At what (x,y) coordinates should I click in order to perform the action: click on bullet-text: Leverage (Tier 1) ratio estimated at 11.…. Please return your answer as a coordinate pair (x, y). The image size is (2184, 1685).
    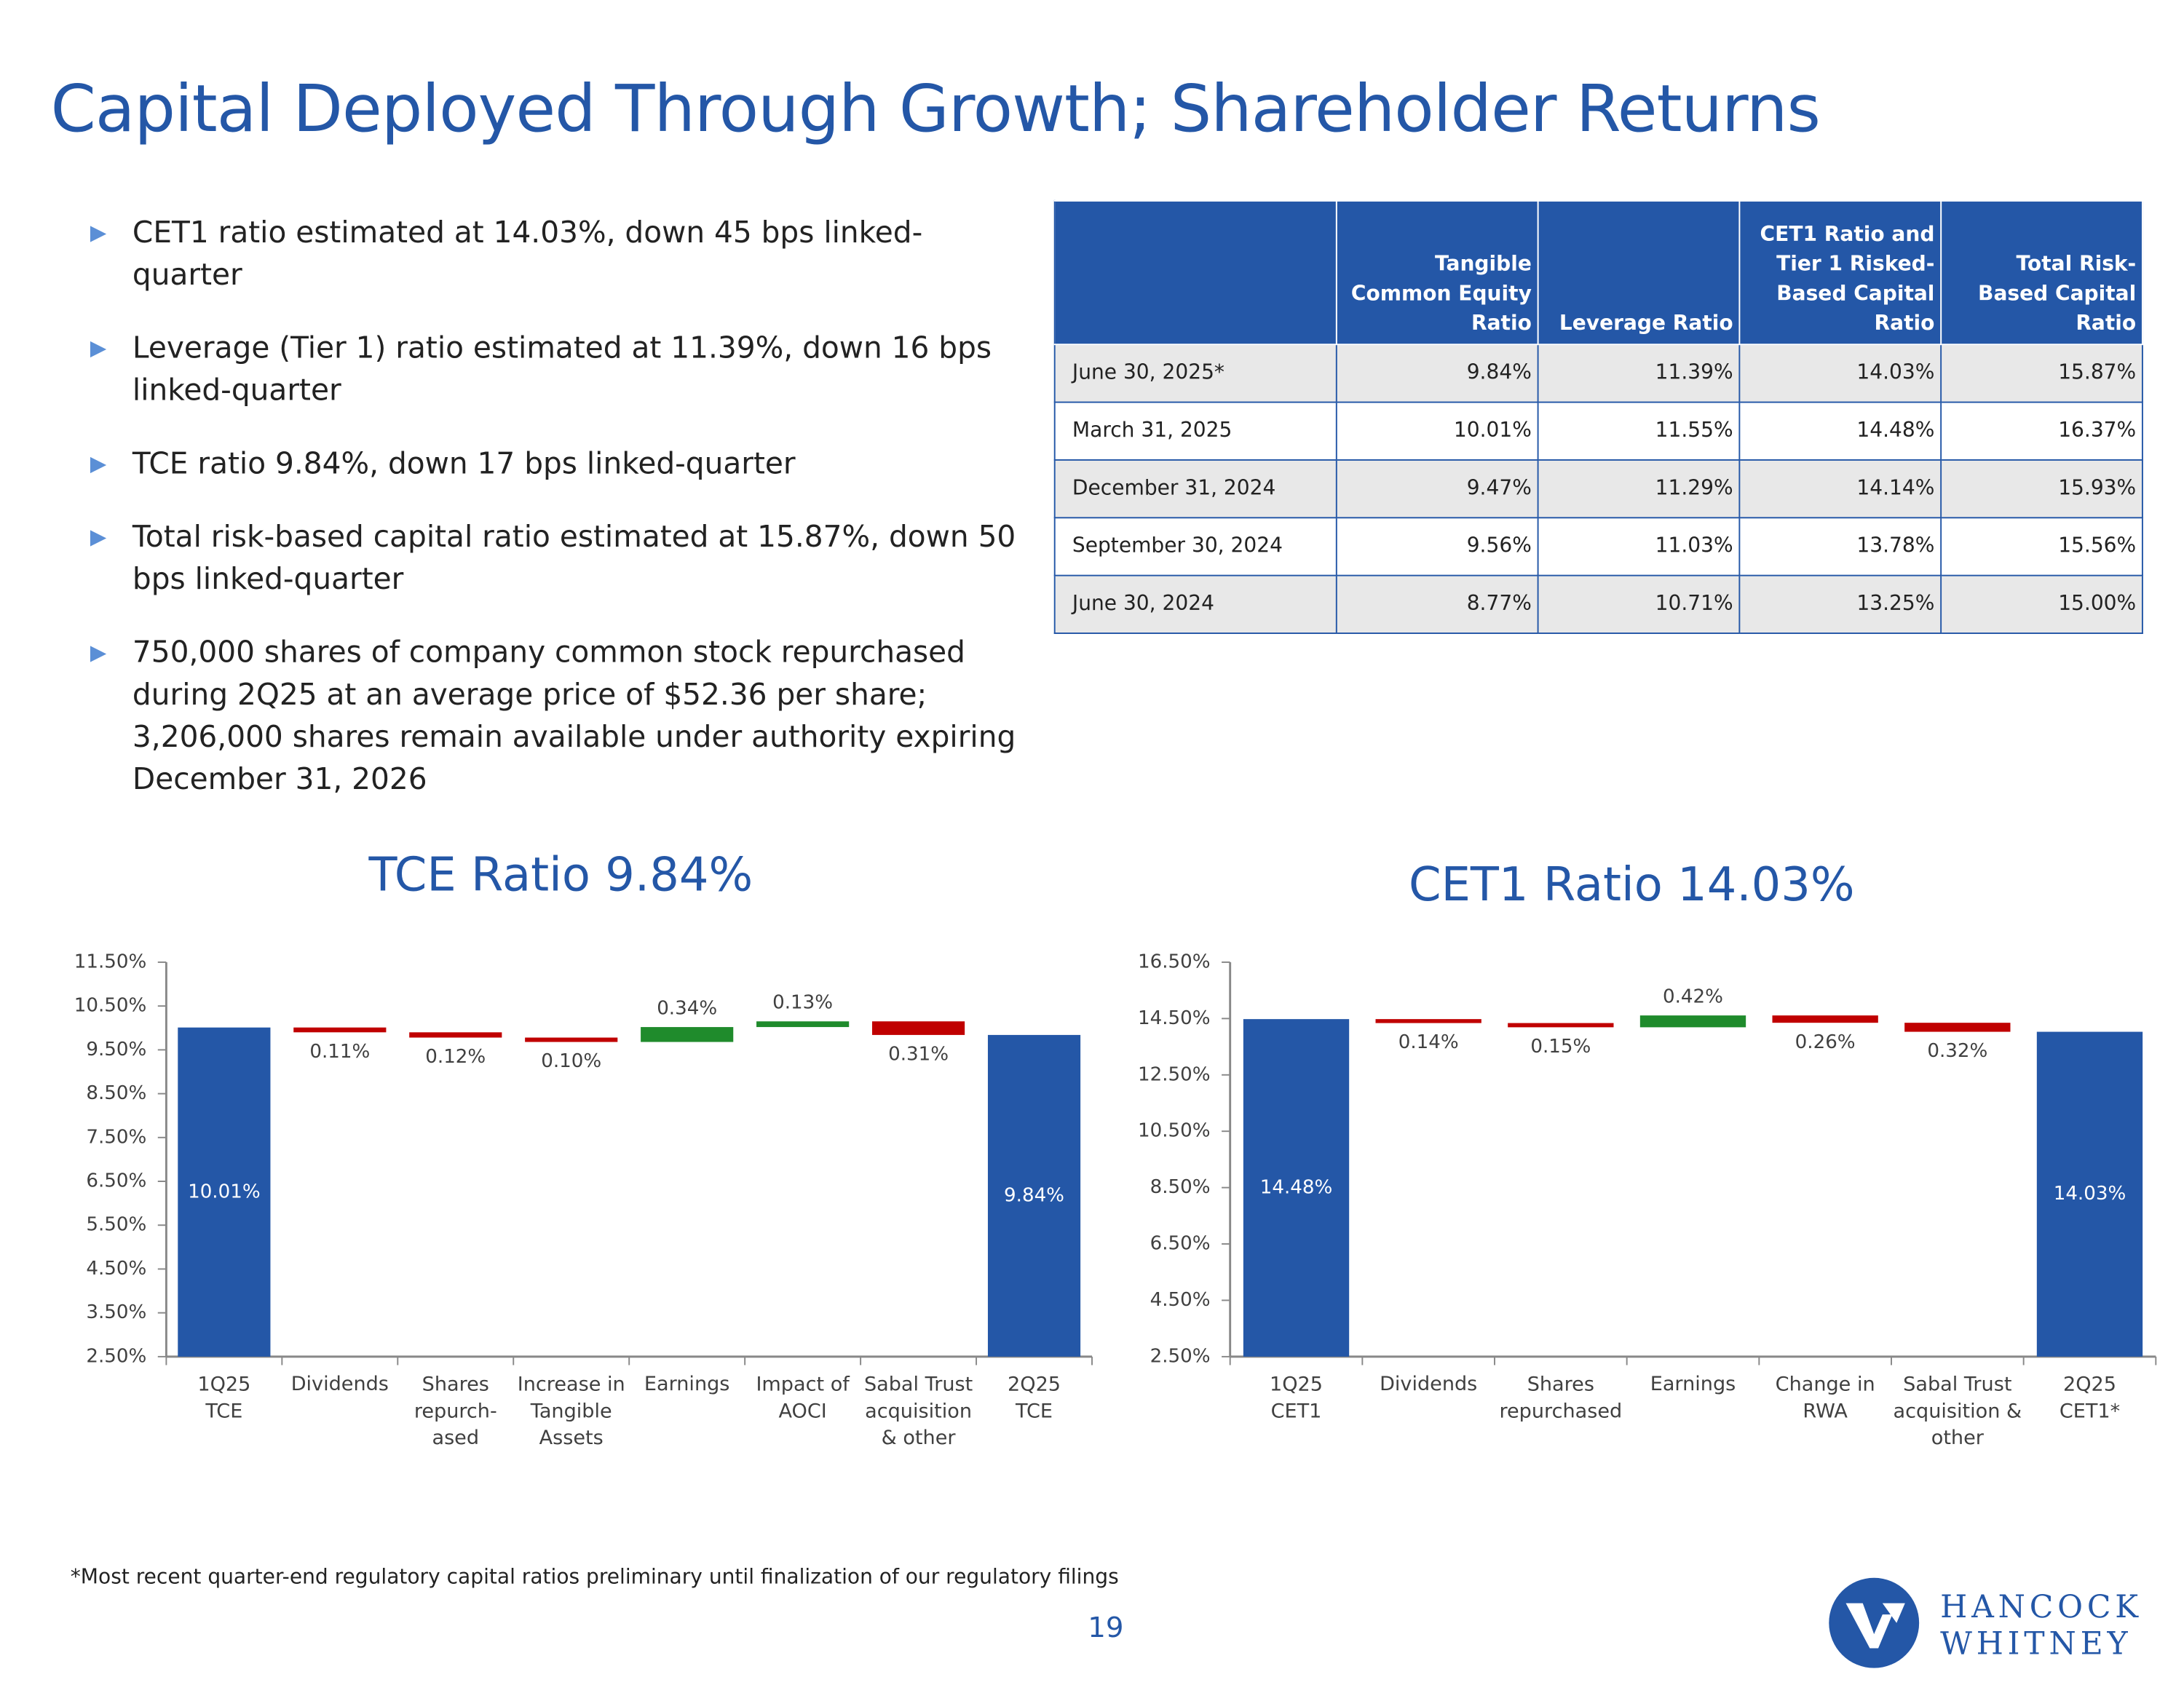
    Looking at the image, I should click on (562, 369).